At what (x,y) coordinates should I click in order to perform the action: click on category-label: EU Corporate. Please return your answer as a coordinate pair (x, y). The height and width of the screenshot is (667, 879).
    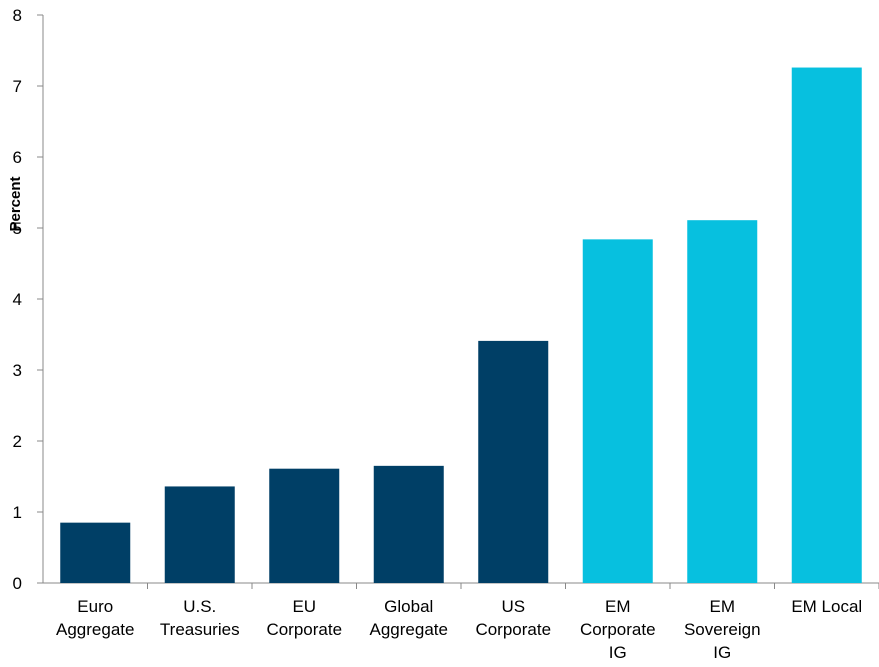
    Looking at the image, I should click on (304, 618).